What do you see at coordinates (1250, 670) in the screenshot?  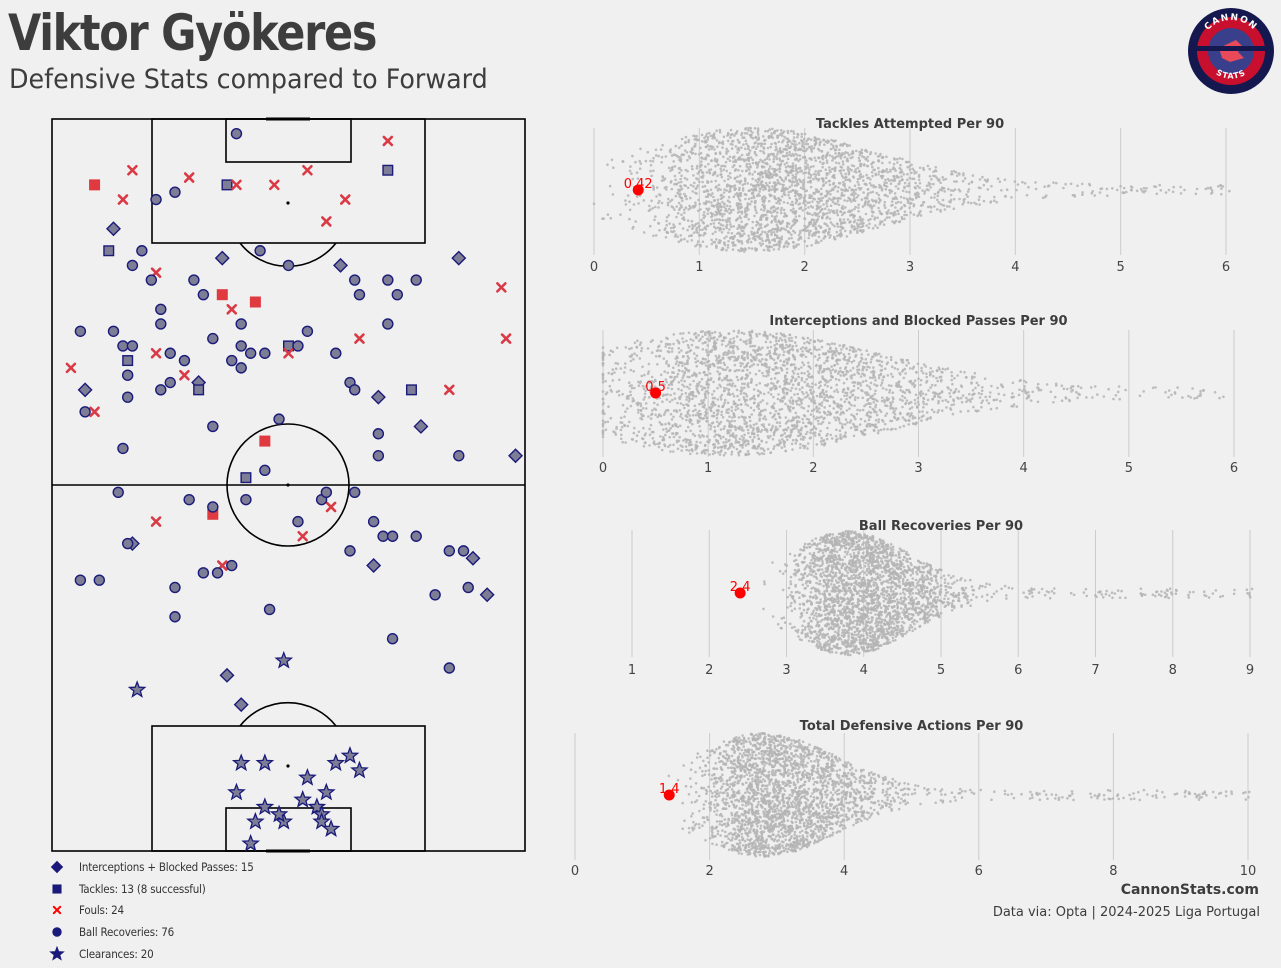 I see `tick-label: 9` at bounding box center [1250, 670].